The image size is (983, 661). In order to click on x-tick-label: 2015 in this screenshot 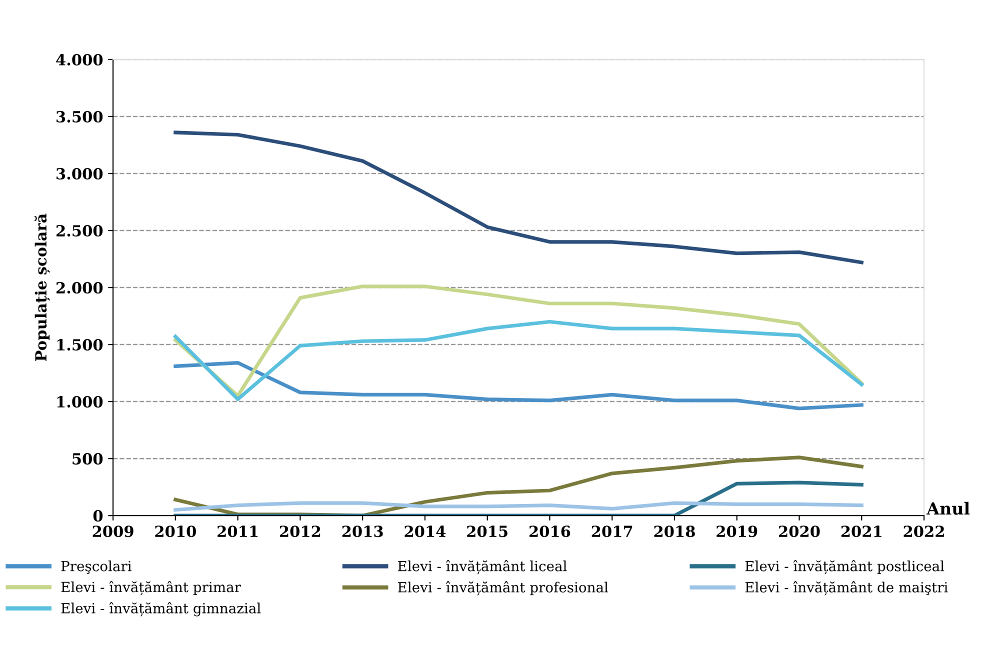, I will do `click(487, 532)`.